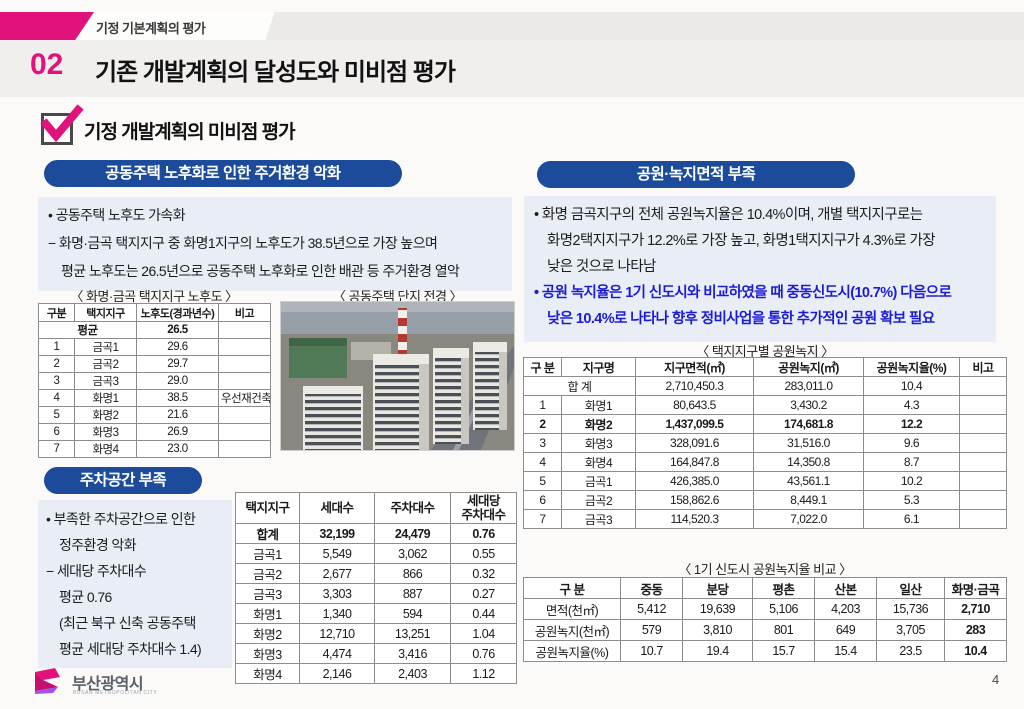 The image size is (1024, 709). I want to click on bullet-line: • 공동주택 노후도 가속화, so click(117, 215).